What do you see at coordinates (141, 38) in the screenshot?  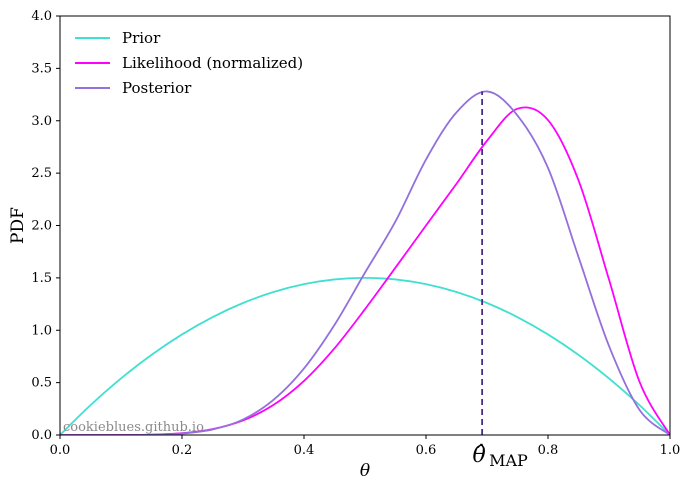 I see `legend-label-0: Prior` at bounding box center [141, 38].